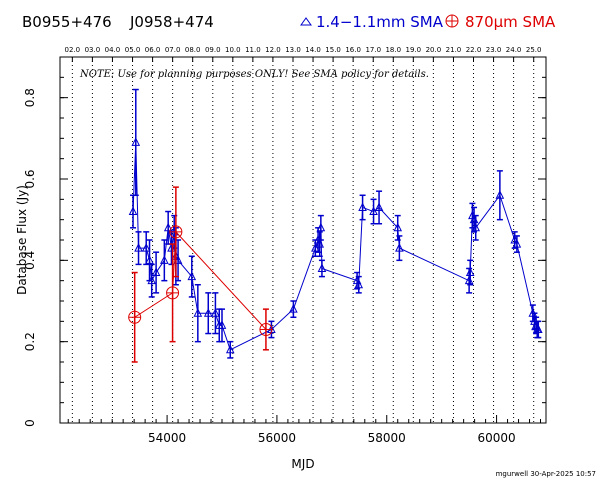 The width and height of the screenshot is (601, 481). What do you see at coordinates (496, 438) in the screenshot?
I see `x-tick-label: 60000` at bounding box center [496, 438].